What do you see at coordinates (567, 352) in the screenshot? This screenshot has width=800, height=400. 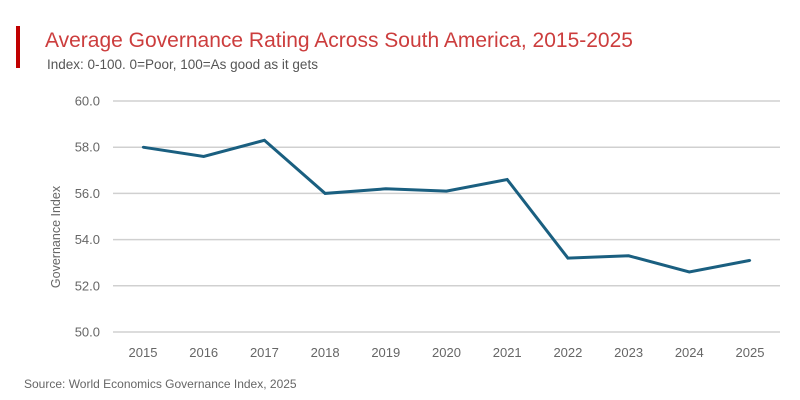 I see `x-tick-label: 2022` at bounding box center [567, 352].